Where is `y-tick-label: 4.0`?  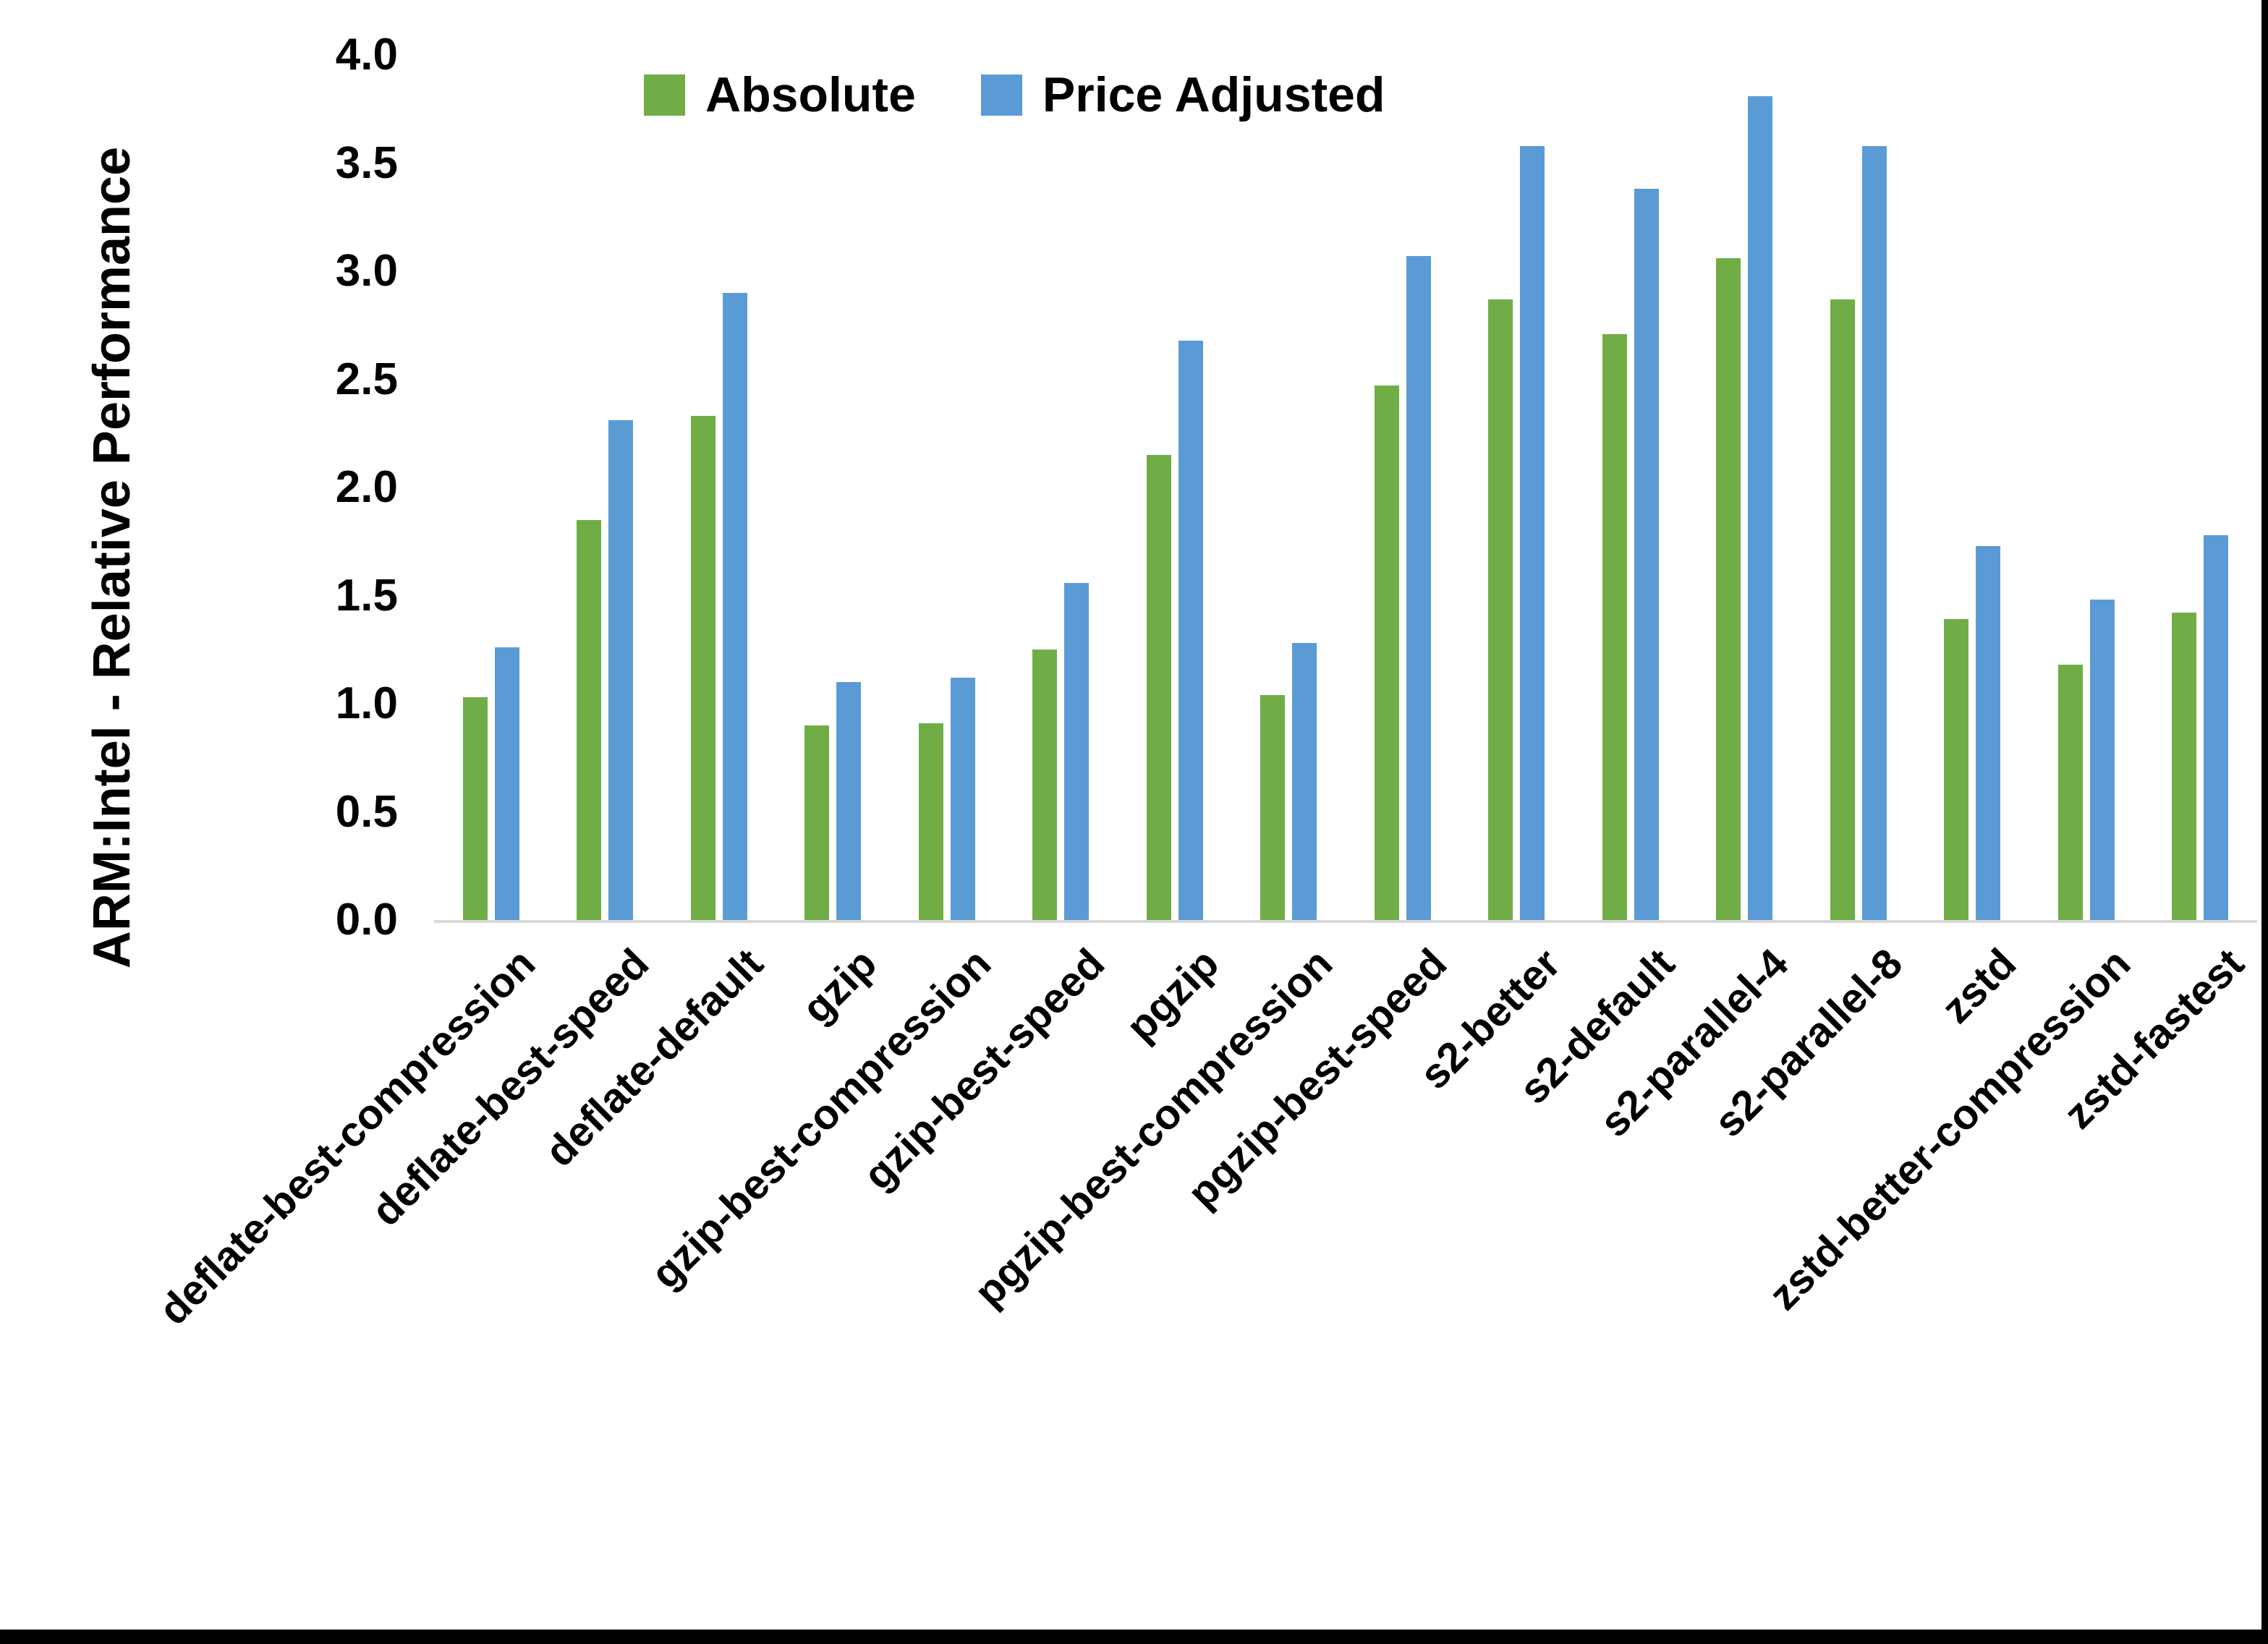 y-tick-label: 4.0 is located at coordinates (366, 55).